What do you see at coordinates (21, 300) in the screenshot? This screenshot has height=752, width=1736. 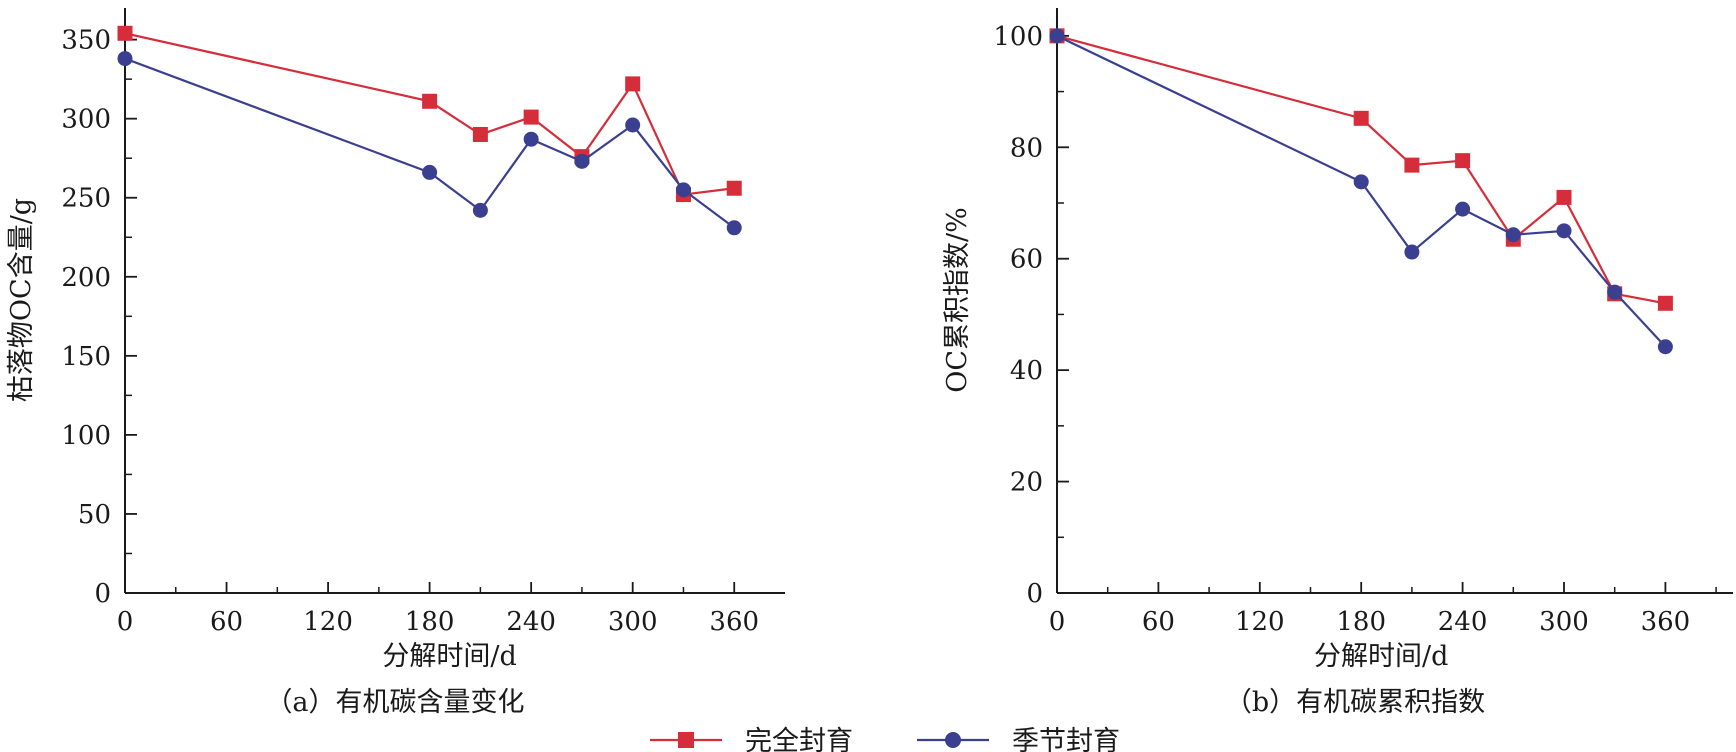 I see `panel-a-y-axis-title: 枯落物OC含量/g` at bounding box center [21, 300].